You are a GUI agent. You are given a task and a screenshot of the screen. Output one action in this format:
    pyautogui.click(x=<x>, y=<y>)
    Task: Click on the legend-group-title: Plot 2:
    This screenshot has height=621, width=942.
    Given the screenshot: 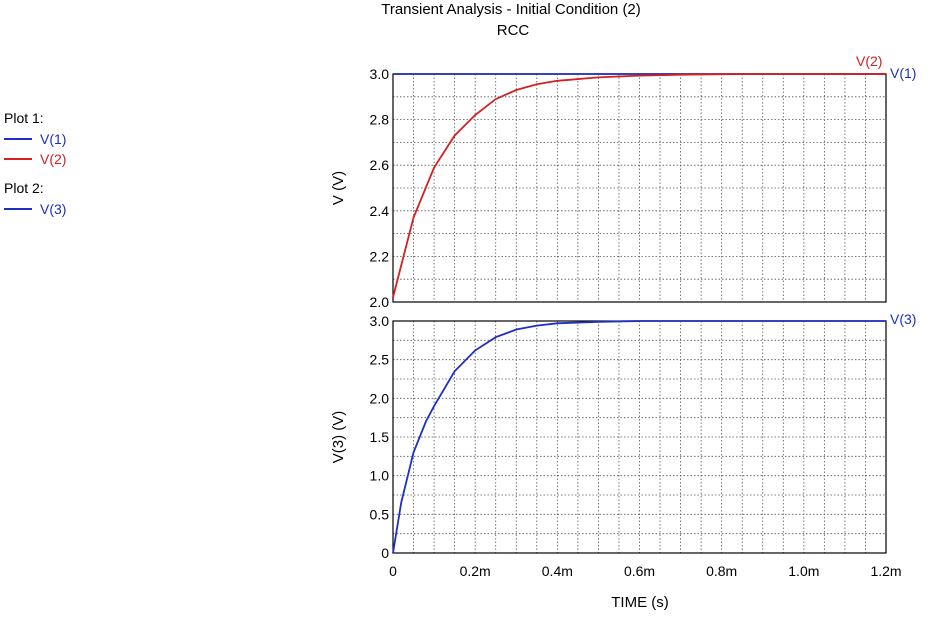 What is the action you would take?
    pyautogui.click(x=24, y=188)
    